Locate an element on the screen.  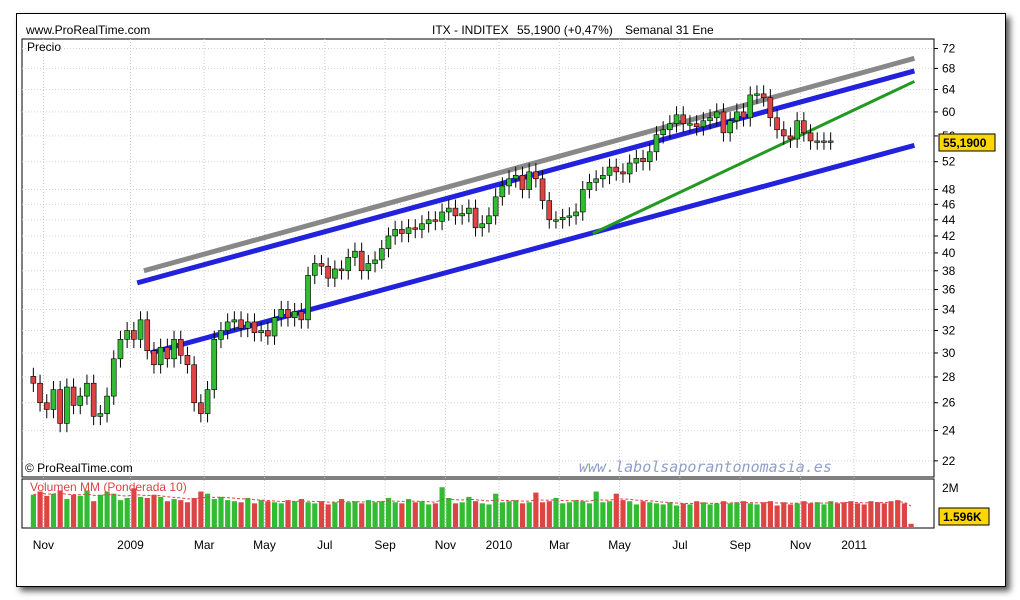
watermark-url: www.labolsaporantonomasia.es is located at coordinates (705, 467).